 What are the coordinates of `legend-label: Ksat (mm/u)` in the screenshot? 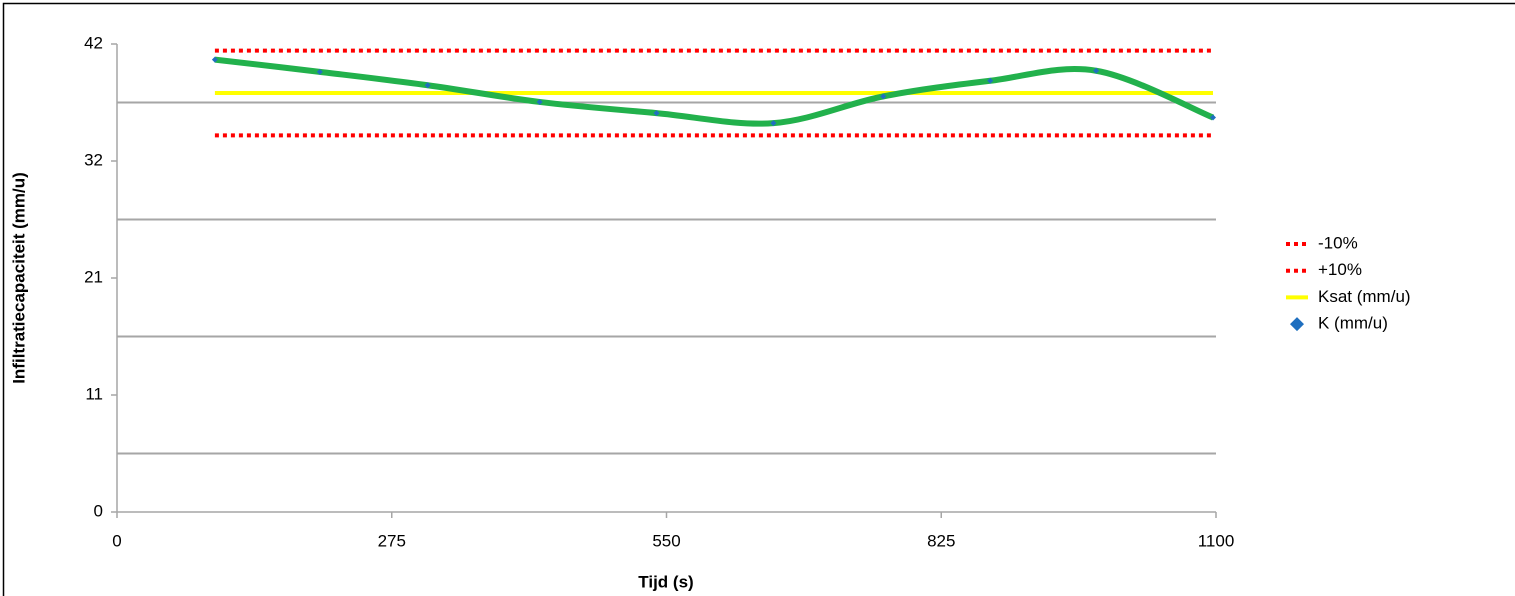 It's located at (1364, 296).